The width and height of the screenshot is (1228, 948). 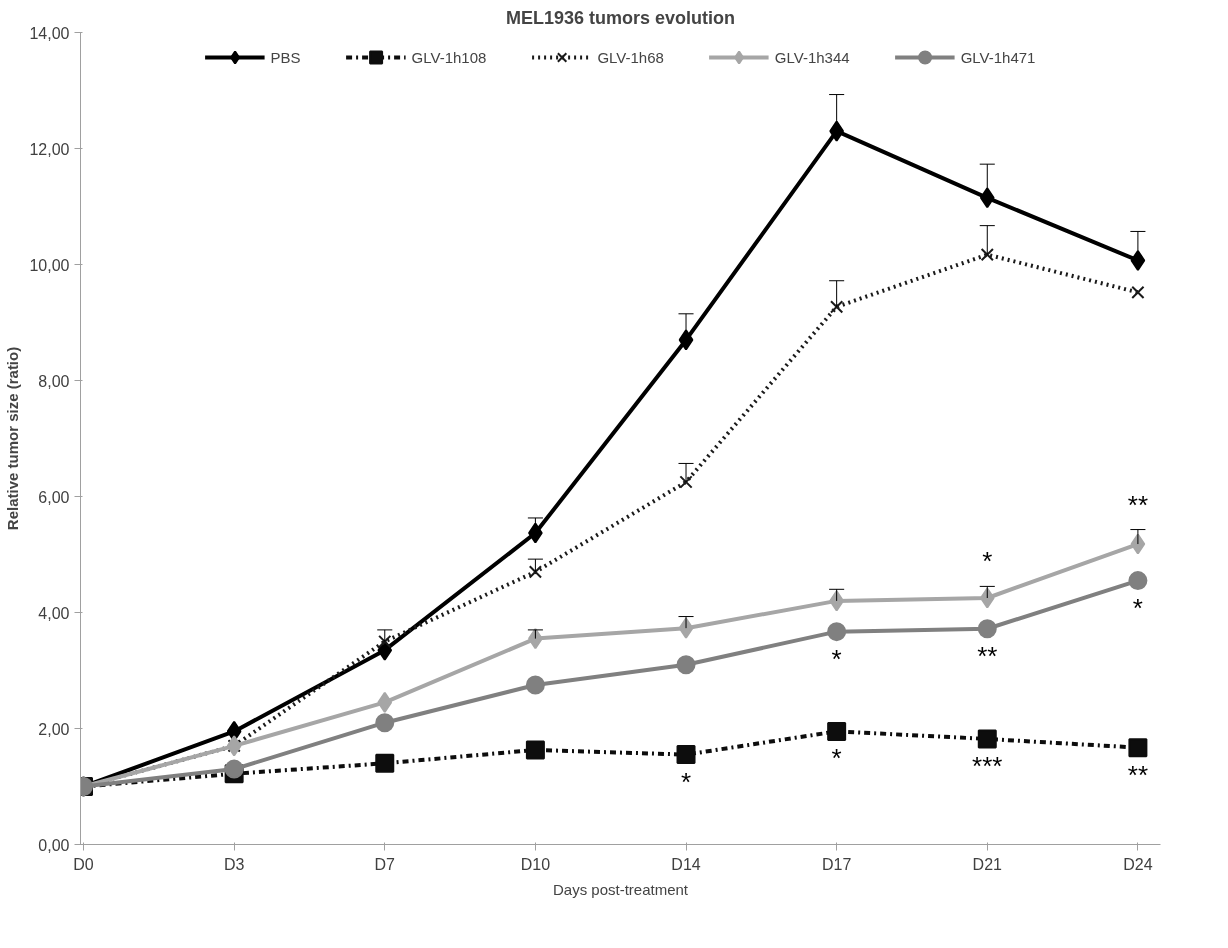 I want to click on y-tick-label: 10,00, so click(x=49, y=265).